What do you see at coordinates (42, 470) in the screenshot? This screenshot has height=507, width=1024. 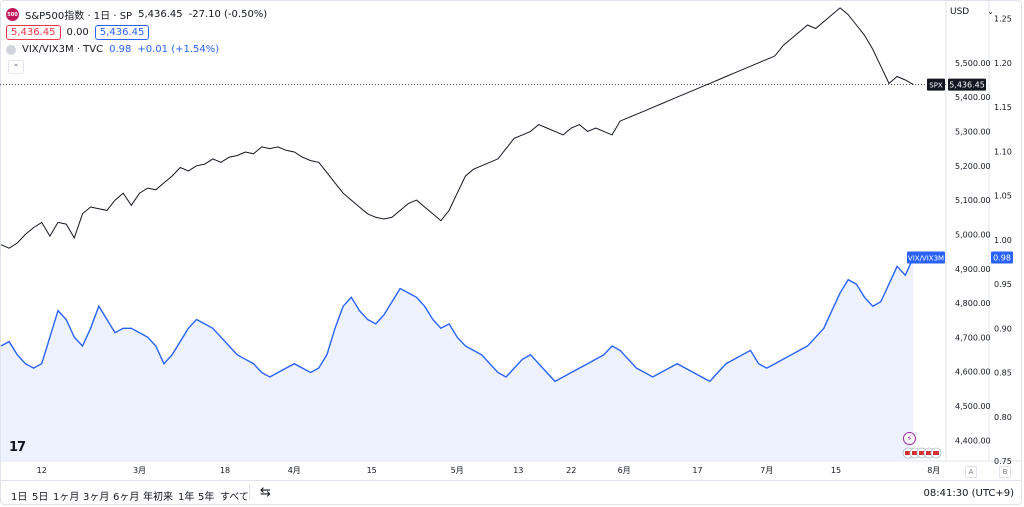 I see `x-tick-label: 12` at bounding box center [42, 470].